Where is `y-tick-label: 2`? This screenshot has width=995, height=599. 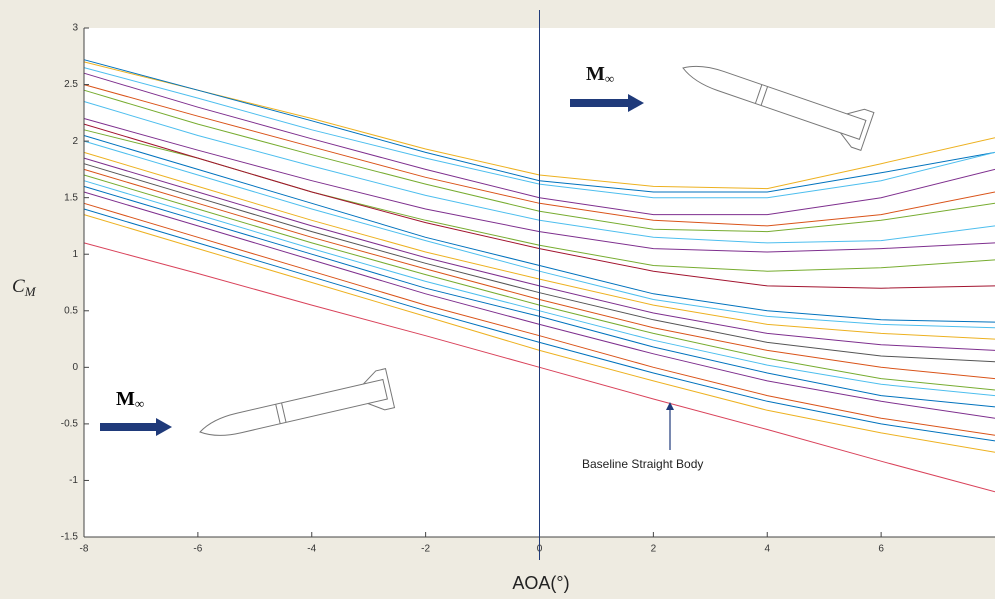
y-tick-label: 2 is located at coordinates (75, 141).